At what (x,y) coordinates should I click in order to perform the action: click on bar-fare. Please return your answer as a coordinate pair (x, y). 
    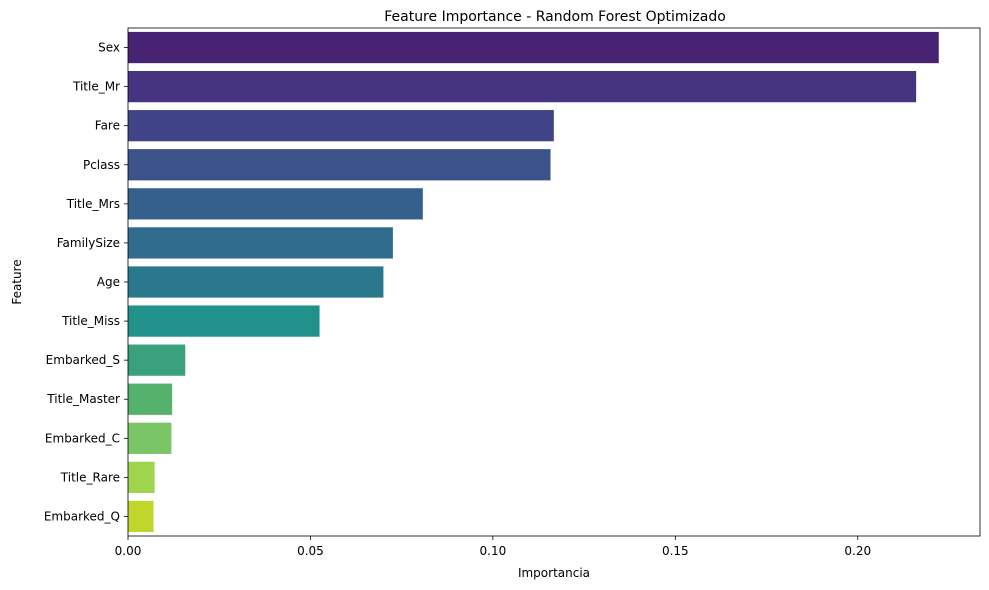
    Looking at the image, I should click on (341, 126).